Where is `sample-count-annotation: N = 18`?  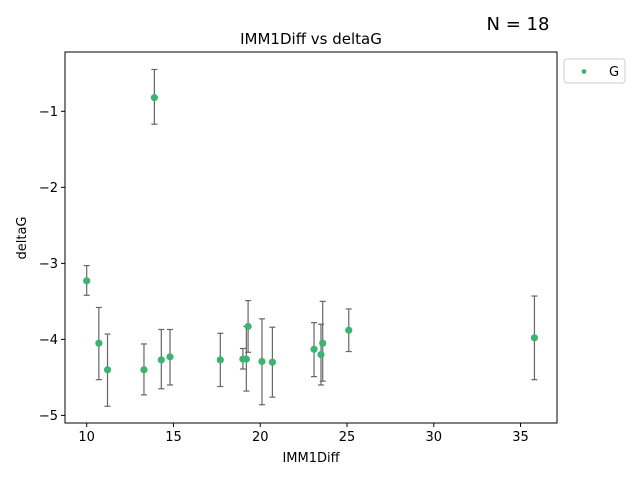 sample-count-annotation: N = 18 is located at coordinates (518, 24).